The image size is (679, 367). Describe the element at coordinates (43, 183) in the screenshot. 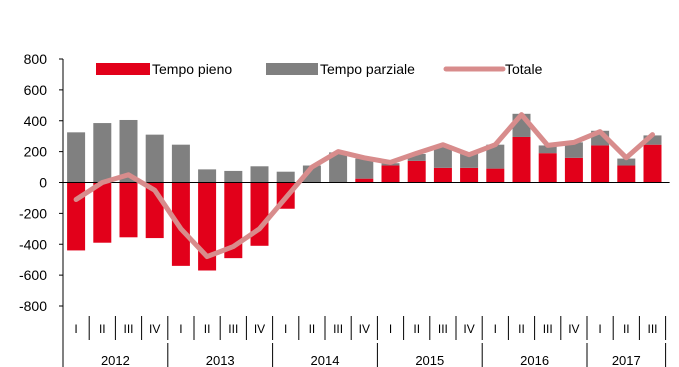

I see `y-tick-label: 0` at that location.